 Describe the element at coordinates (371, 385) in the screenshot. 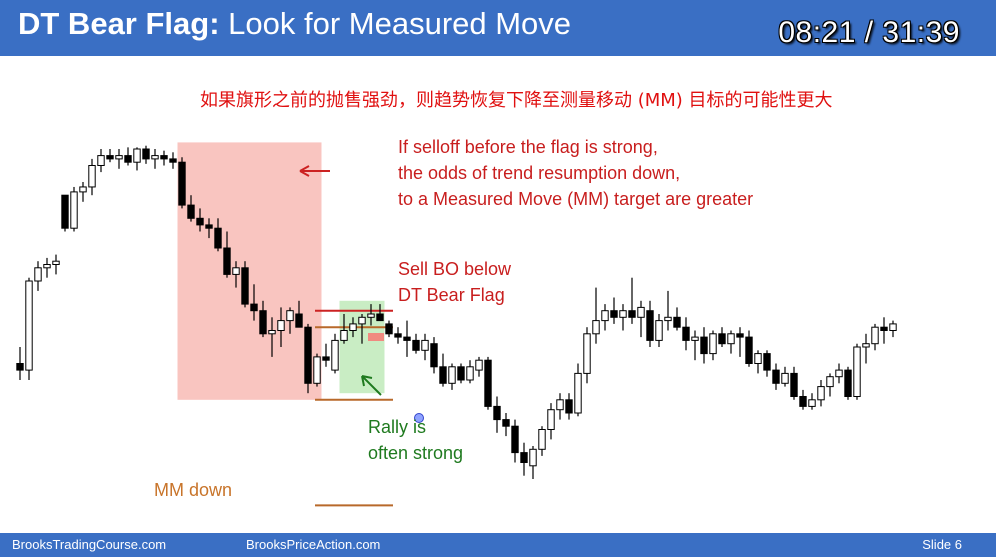

I see `rally-arrow-path` at that location.